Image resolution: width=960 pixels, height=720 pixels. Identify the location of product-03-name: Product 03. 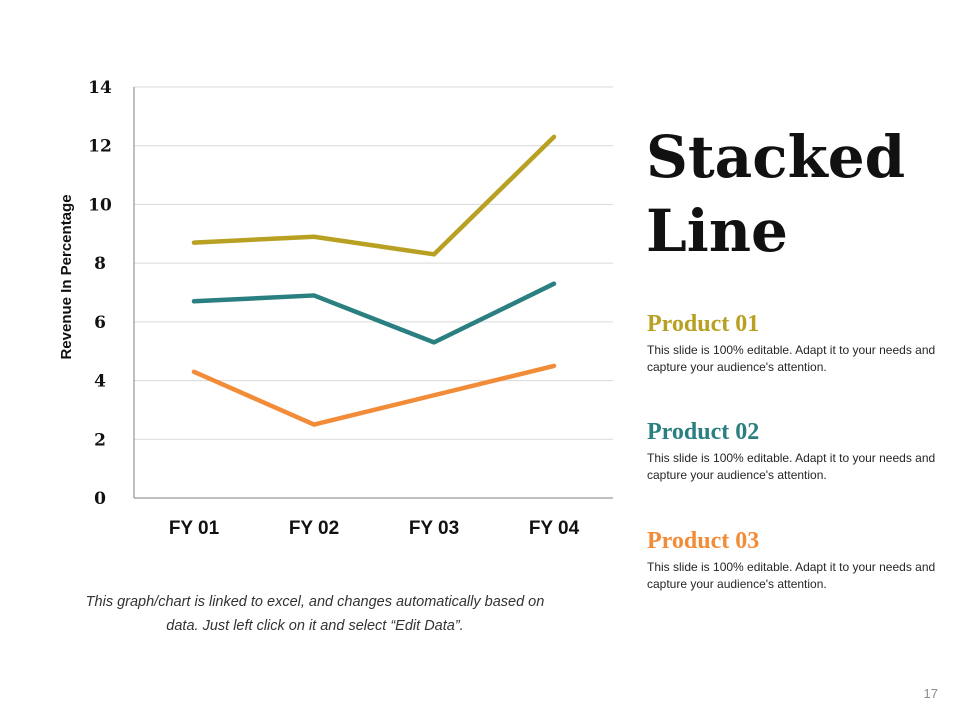
(703, 541).